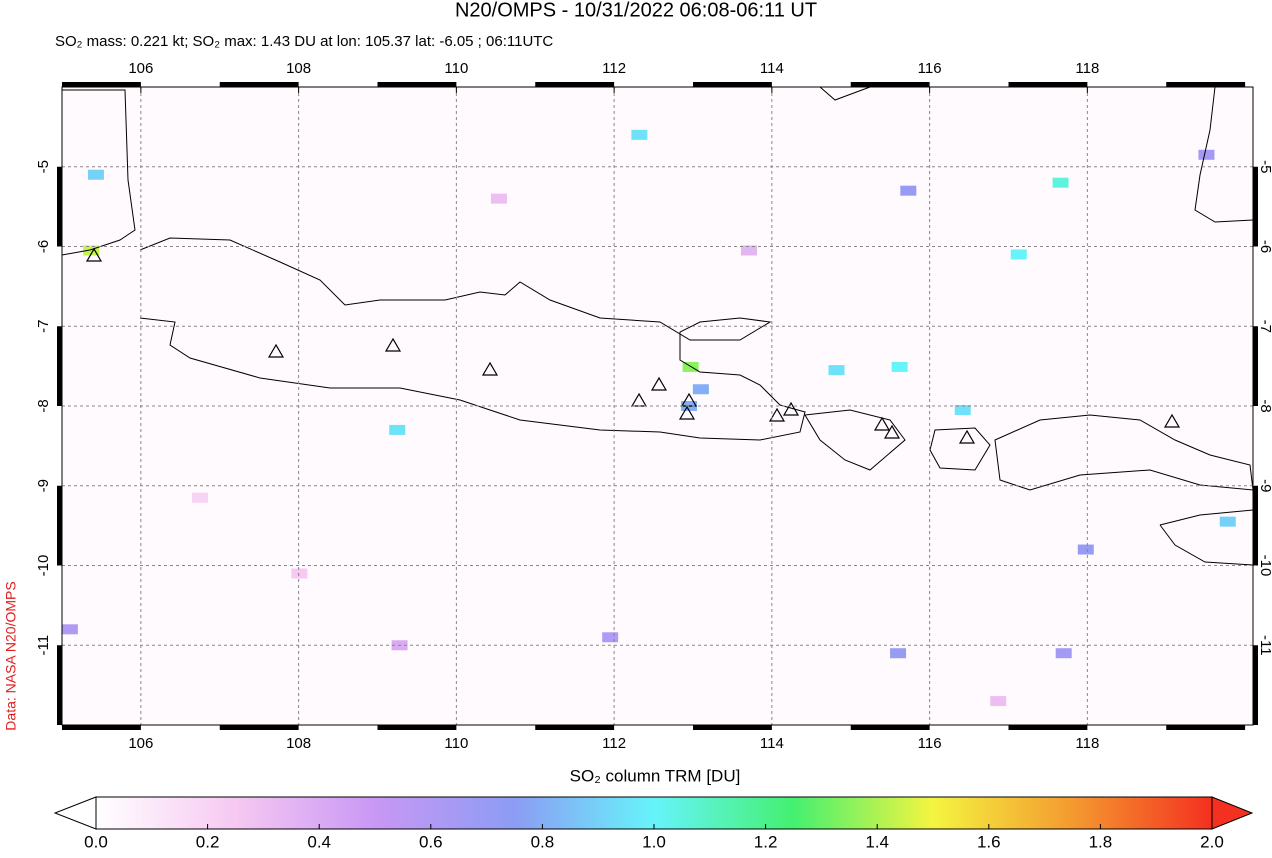 The image size is (1272, 858). What do you see at coordinates (1101, 841) in the screenshot?
I see `colorbar-tick-label: 1.8` at bounding box center [1101, 841].